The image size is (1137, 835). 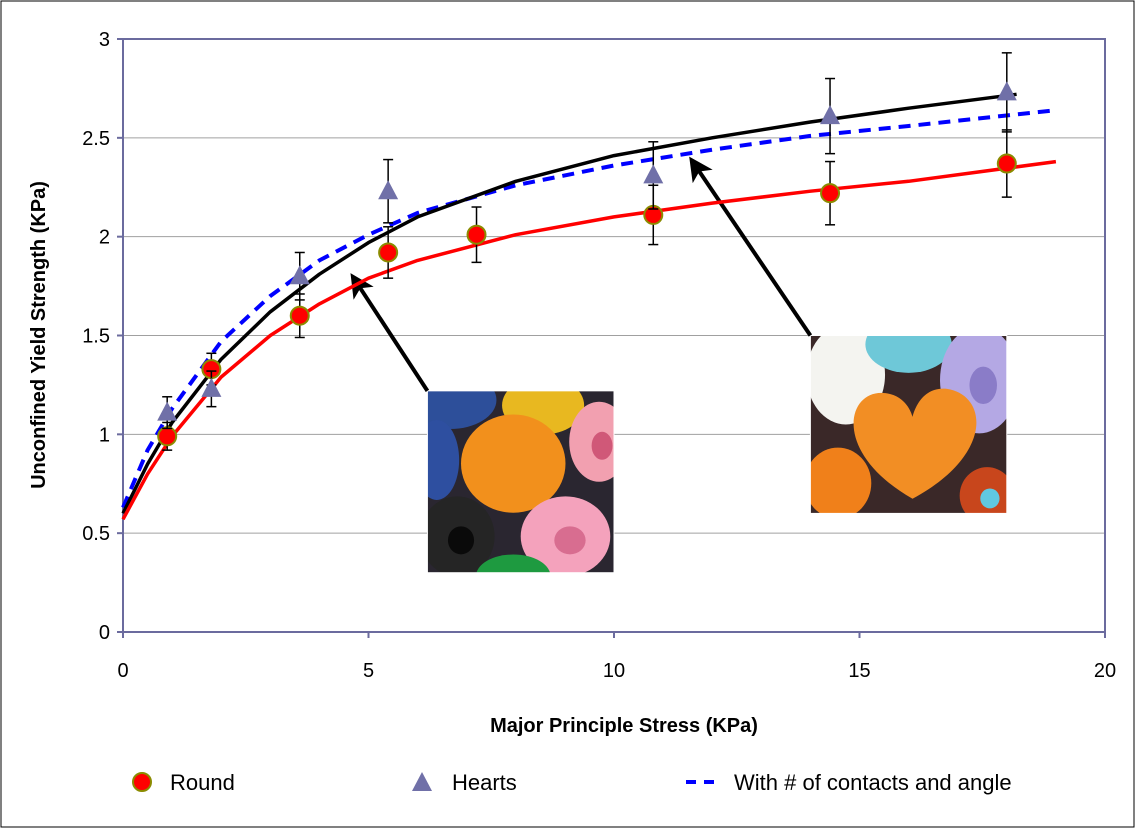 What do you see at coordinates (614, 671) in the screenshot?
I see `x-tick-label: 10` at bounding box center [614, 671].